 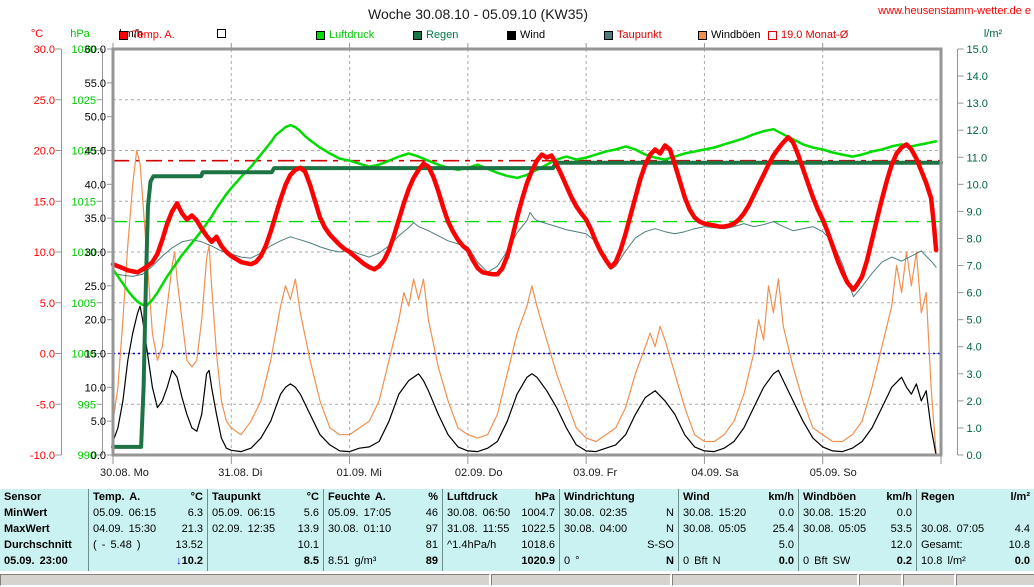 What do you see at coordinates (702, 561) in the screenshot?
I see `table-cell: 0 Bft N` at bounding box center [702, 561].